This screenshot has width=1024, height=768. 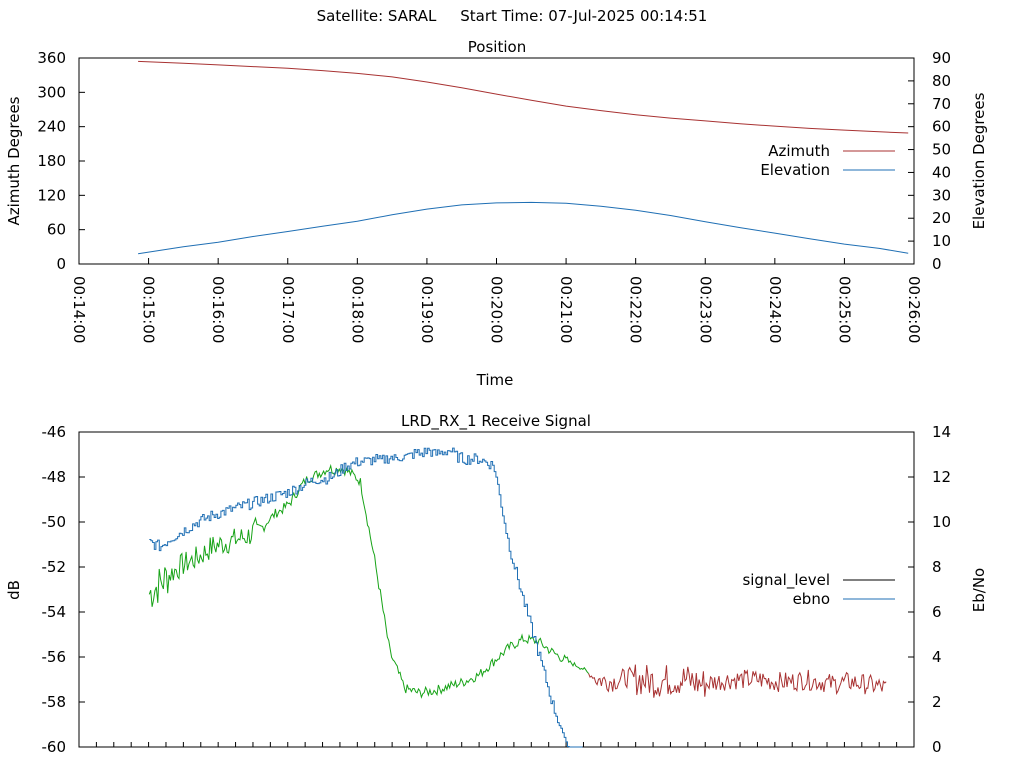 I want to click on ebno-tick-label: 8, so click(x=937, y=567).